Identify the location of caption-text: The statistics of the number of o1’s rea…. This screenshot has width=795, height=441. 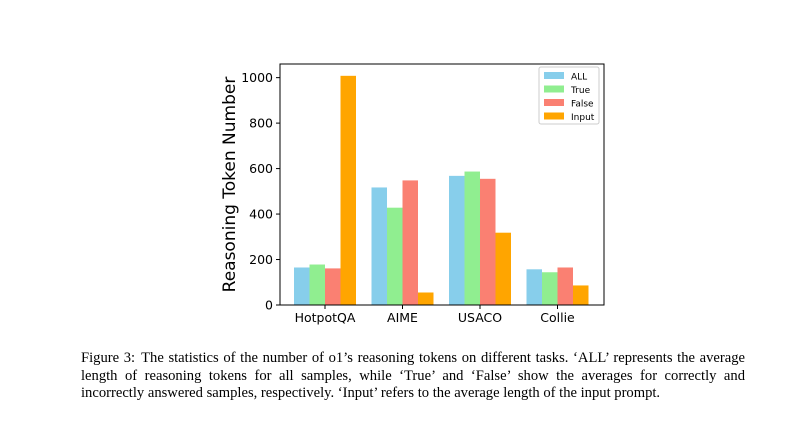
(413, 375).